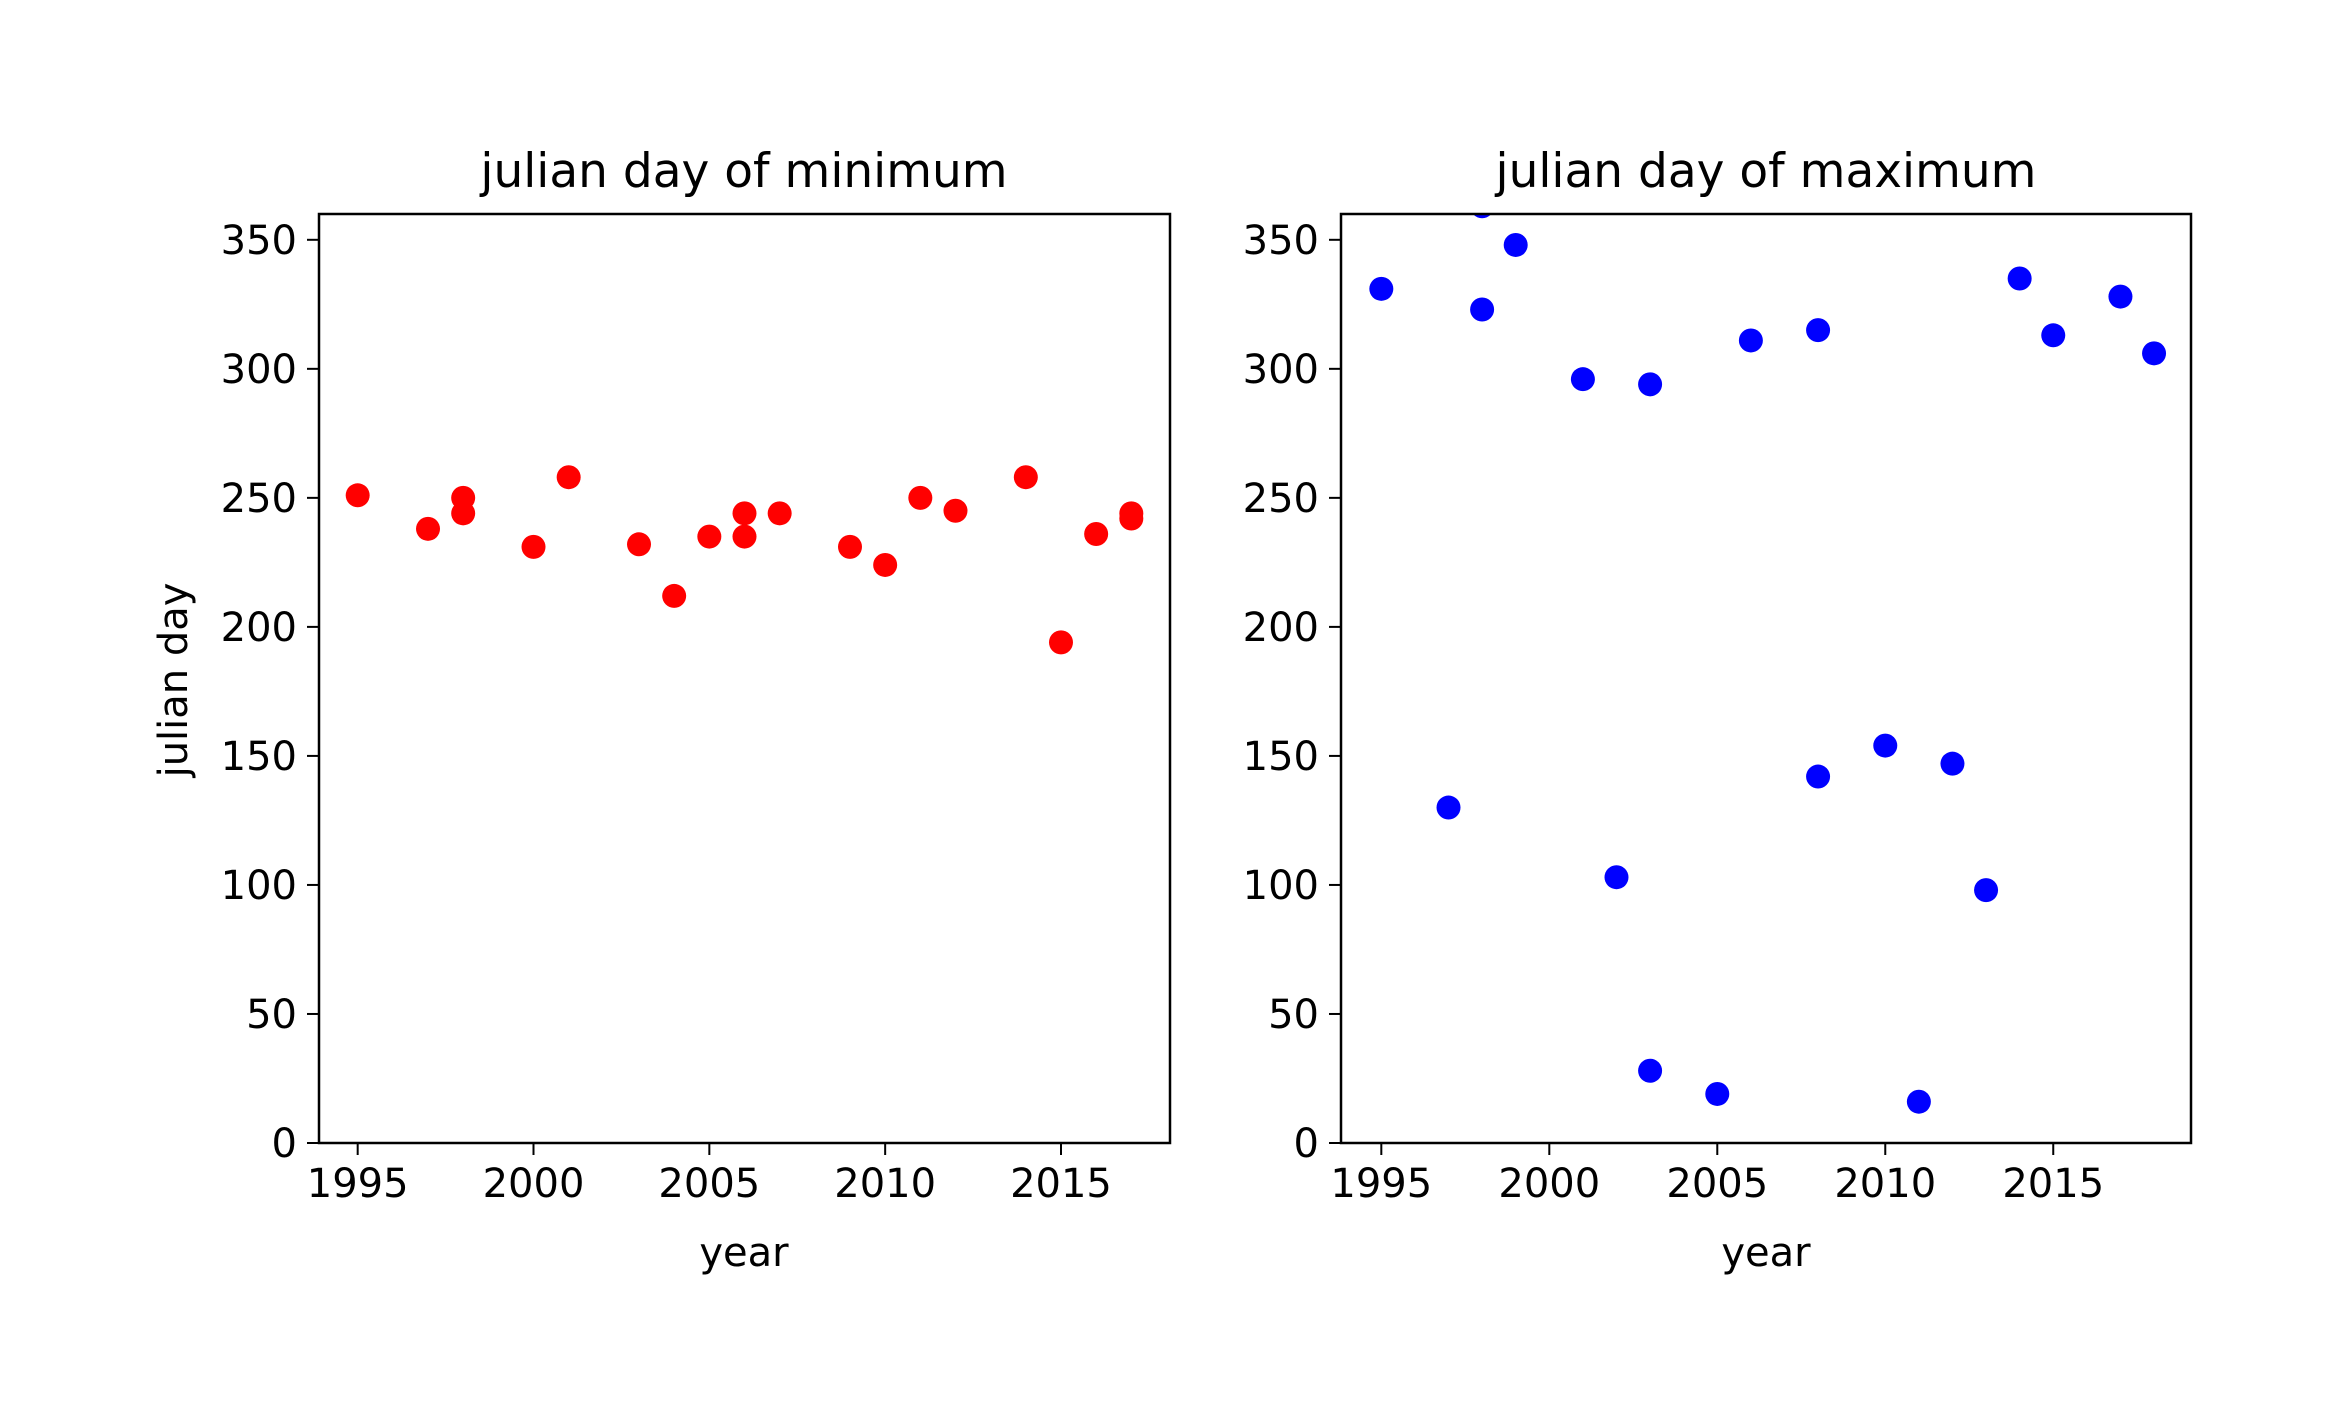  I want to click on minimum-x-tick-label: 2015, so click(1061, 1184).